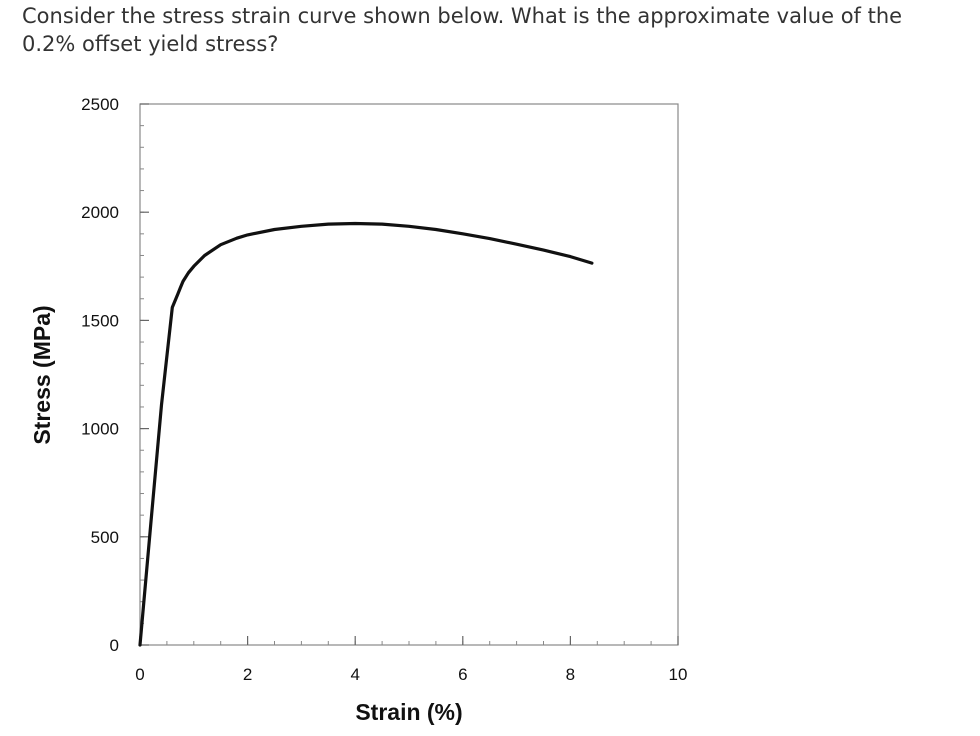  I want to click on y-tick-label: 500, so click(105, 537).